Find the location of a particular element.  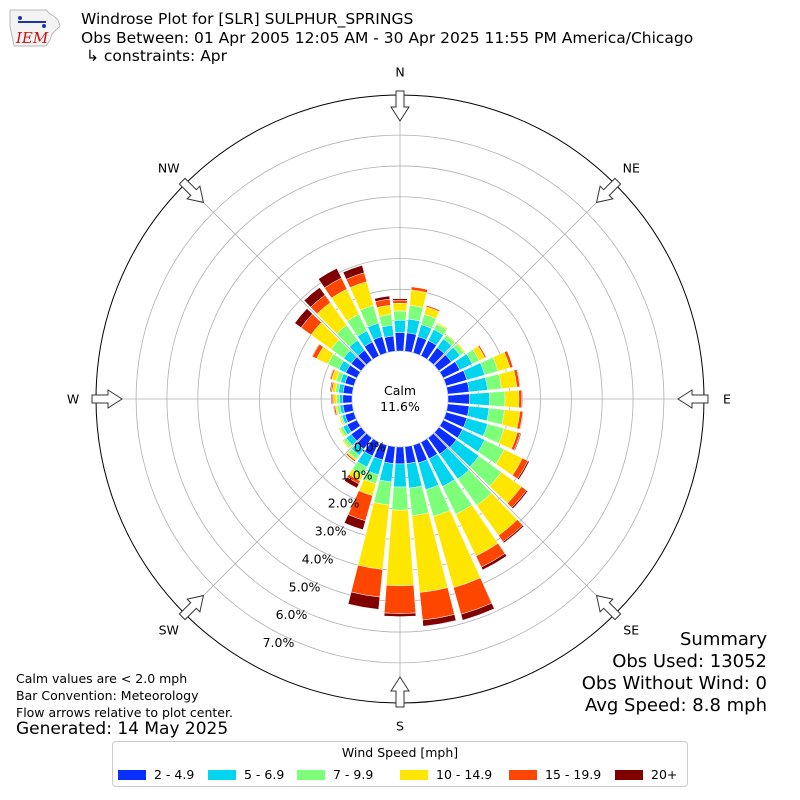

radial-tick-labels: 0.0% 1.0% 2.0% 3.0% 4.0% 5.0% 6.0% 7.0% is located at coordinates (324, 545).